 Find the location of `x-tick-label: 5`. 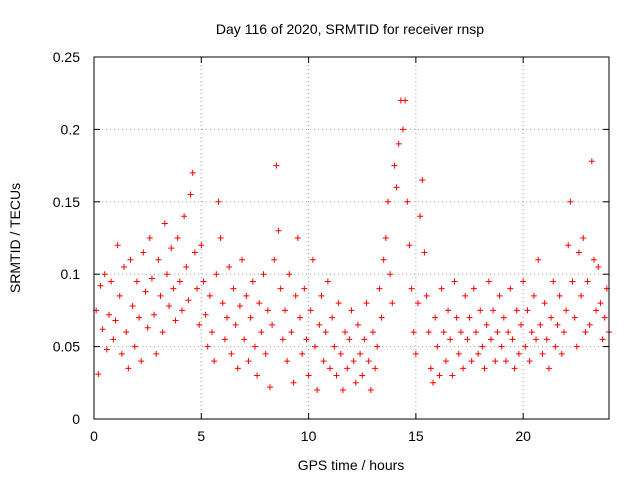

x-tick-label: 5 is located at coordinates (201, 436).